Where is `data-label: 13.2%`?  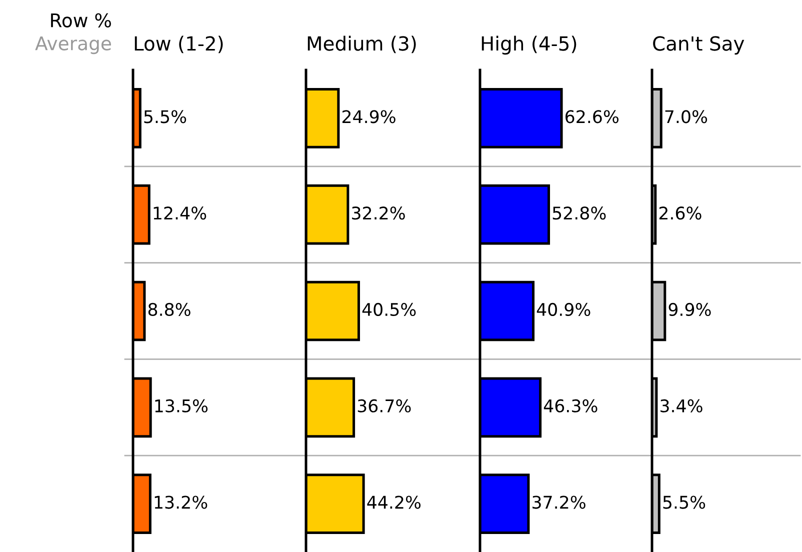 data-label: 13.2% is located at coordinates (181, 502).